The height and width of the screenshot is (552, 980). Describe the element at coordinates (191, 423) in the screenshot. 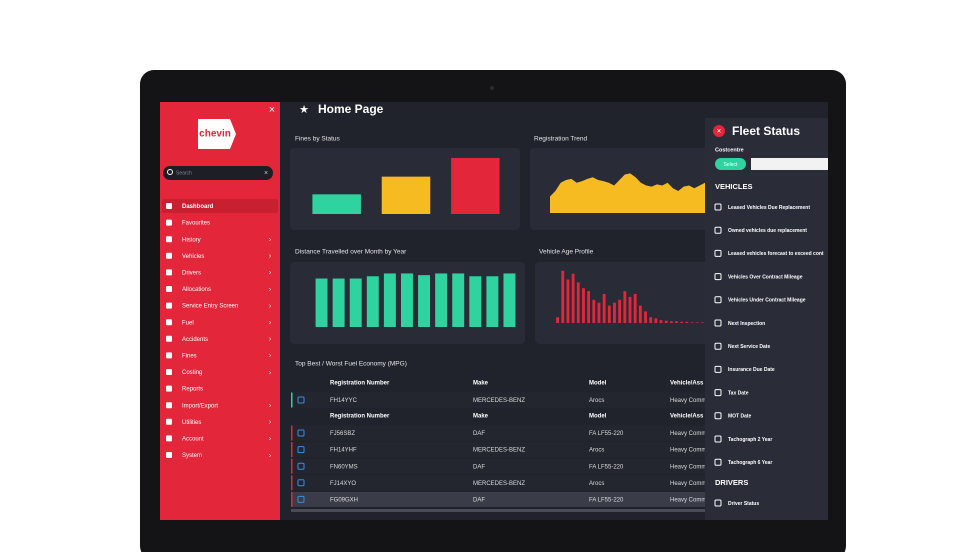

I see `menu-item: Utilities` at that location.